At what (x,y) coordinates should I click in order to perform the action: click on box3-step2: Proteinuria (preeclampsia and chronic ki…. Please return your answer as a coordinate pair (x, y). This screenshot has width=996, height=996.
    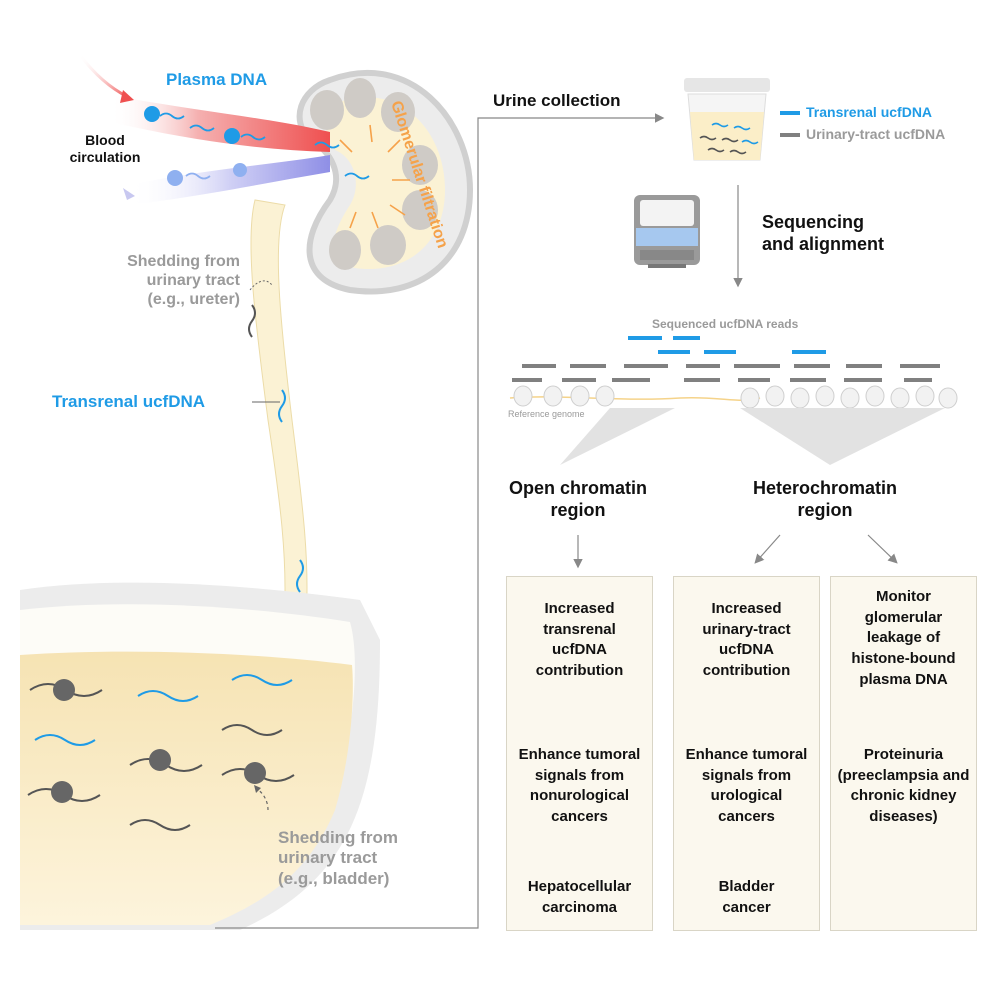
    Looking at the image, I should click on (903, 786).